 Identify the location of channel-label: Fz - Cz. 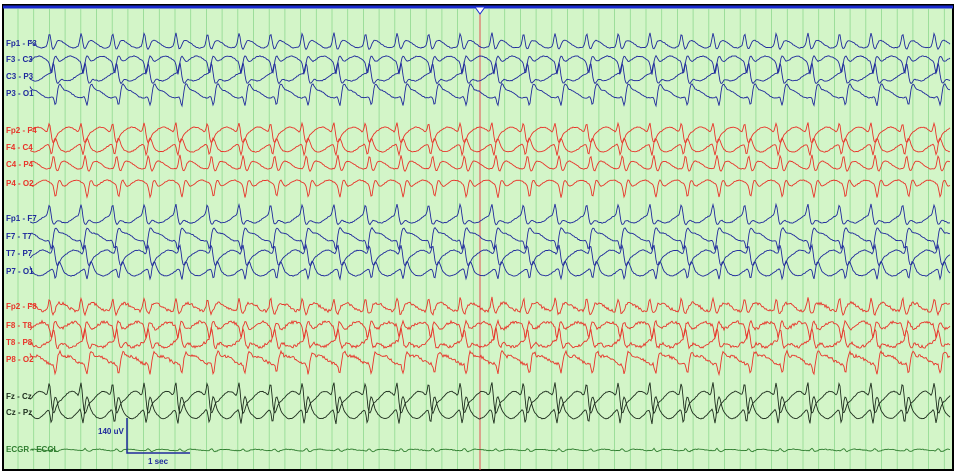
(19, 396).